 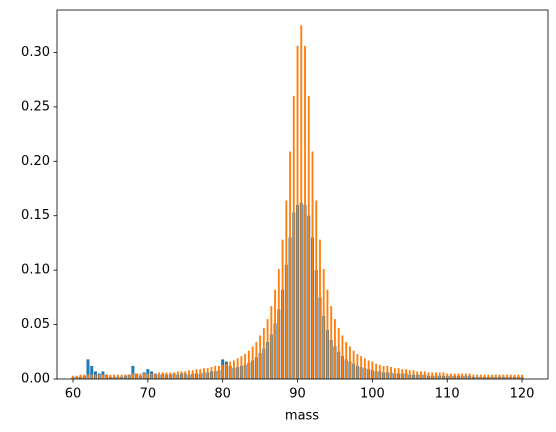 I want to click on x-tick-label: 120, so click(x=522, y=394).